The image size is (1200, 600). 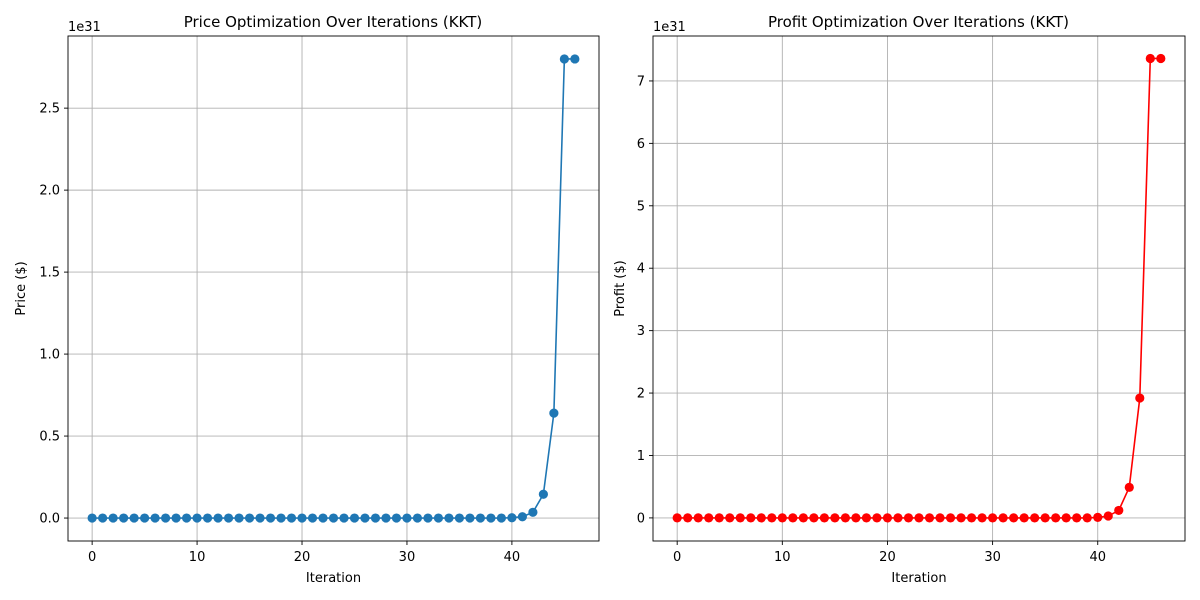 What do you see at coordinates (49, 109) in the screenshot?
I see `price-ytick-label: 2.5` at bounding box center [49, 109].